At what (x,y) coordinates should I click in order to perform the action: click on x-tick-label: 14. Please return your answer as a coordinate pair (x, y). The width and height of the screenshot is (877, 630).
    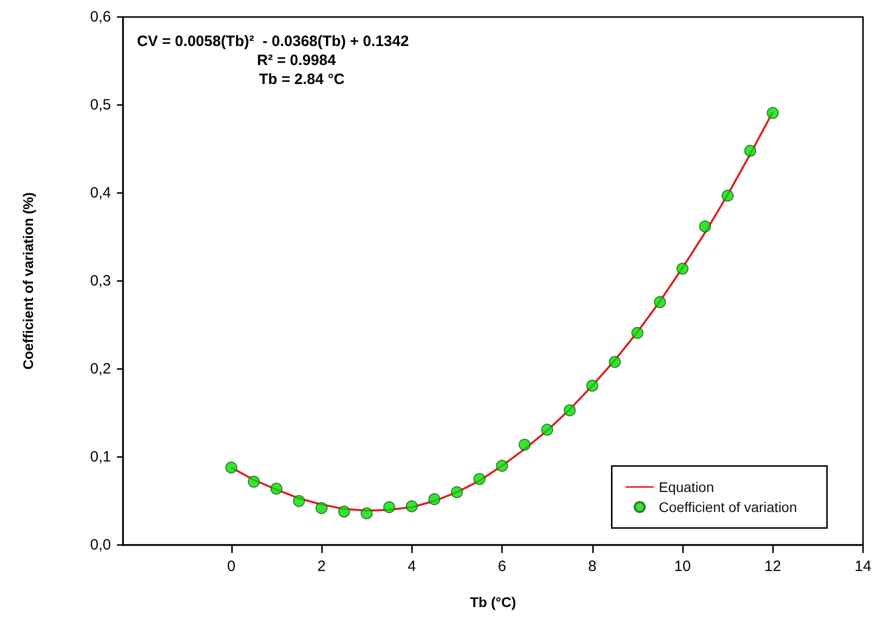
    Looking at the image, I should click on (863, 566).